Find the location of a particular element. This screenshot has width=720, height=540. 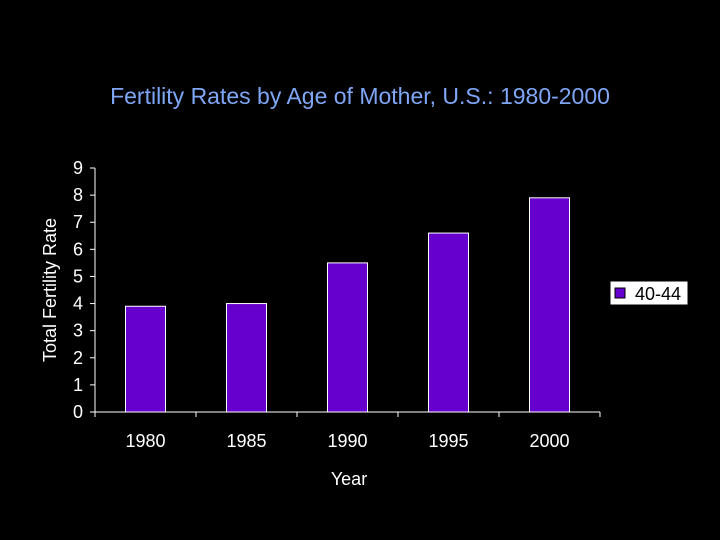

x-tick-label: 2000 is located at coordinates (549, 441).